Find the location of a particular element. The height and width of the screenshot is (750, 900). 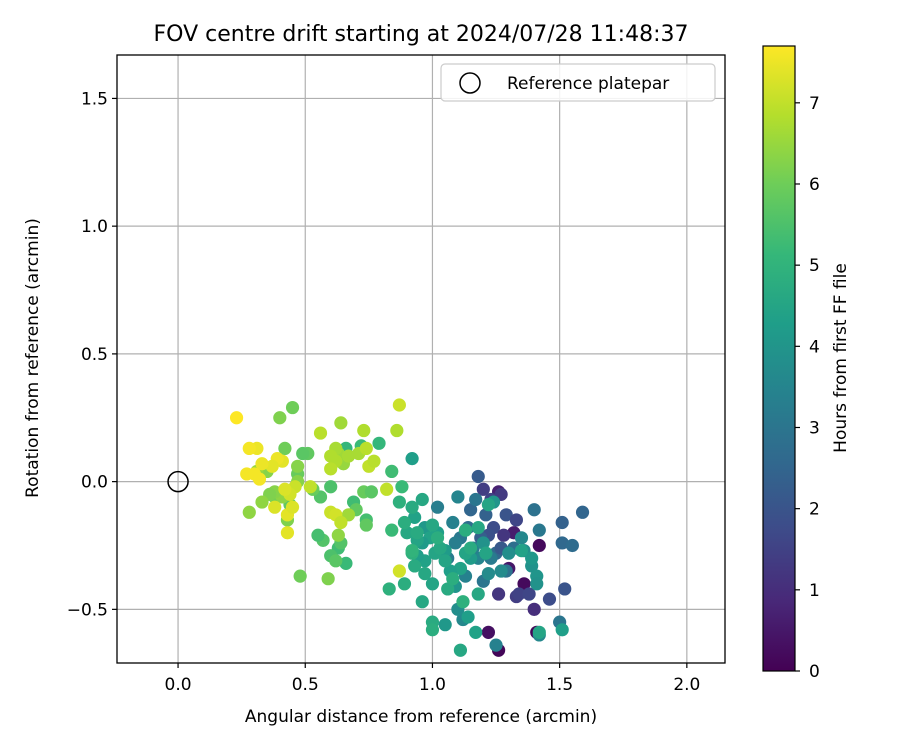

colorbar-ticks: 0 1 2 3 4 5 6 7 is located at coordinates (807, 388).